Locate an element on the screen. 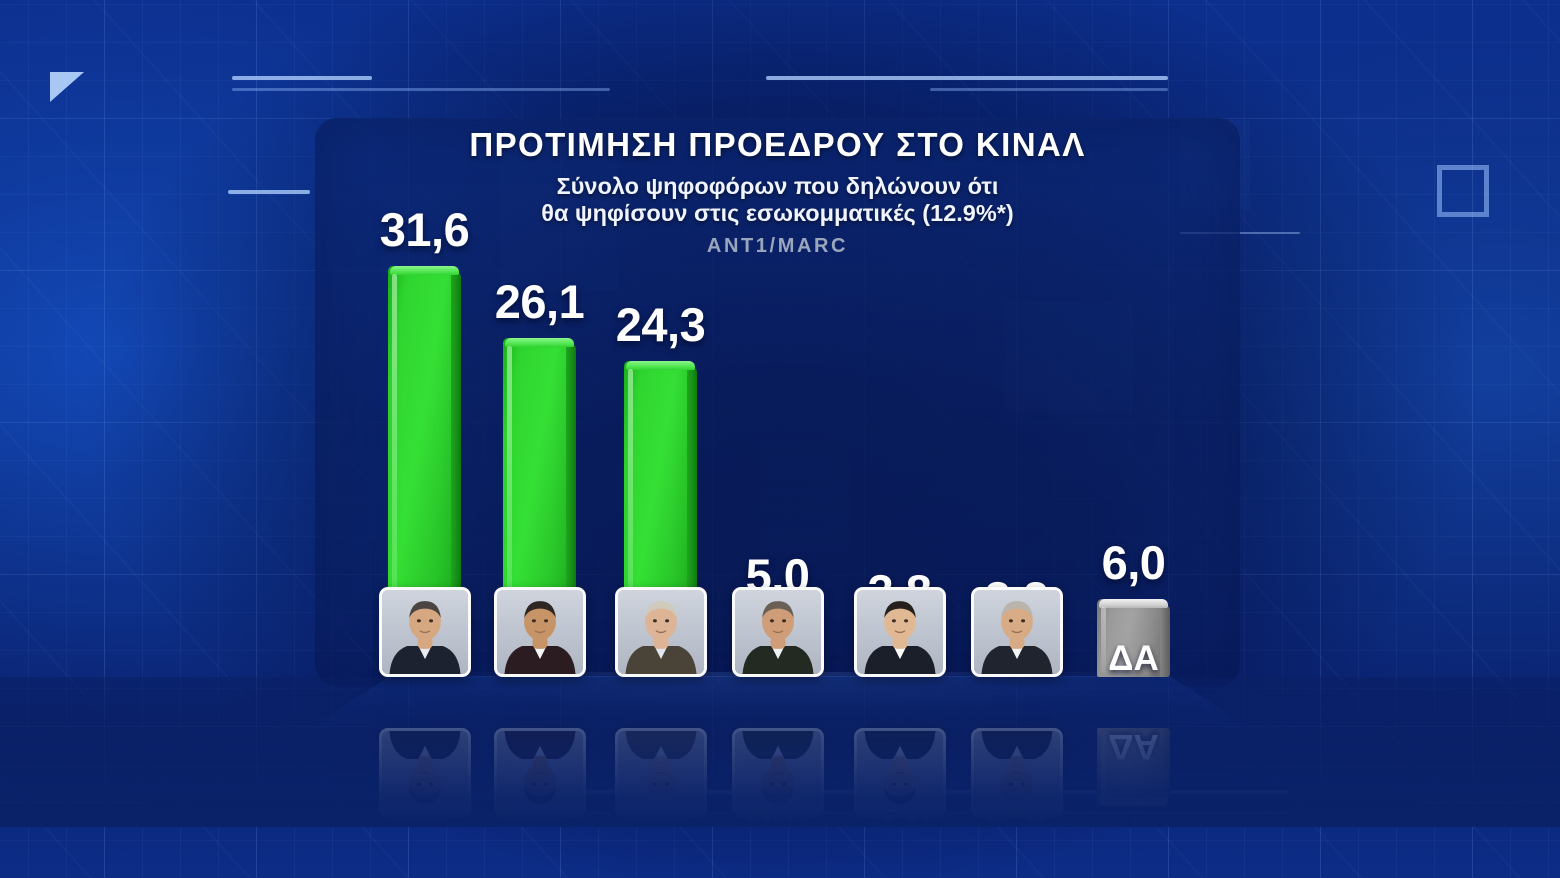 The width and height of the screenshot is (1560, 878). bar-value-label-2: 26,1 is located at coordinates (539, 301).